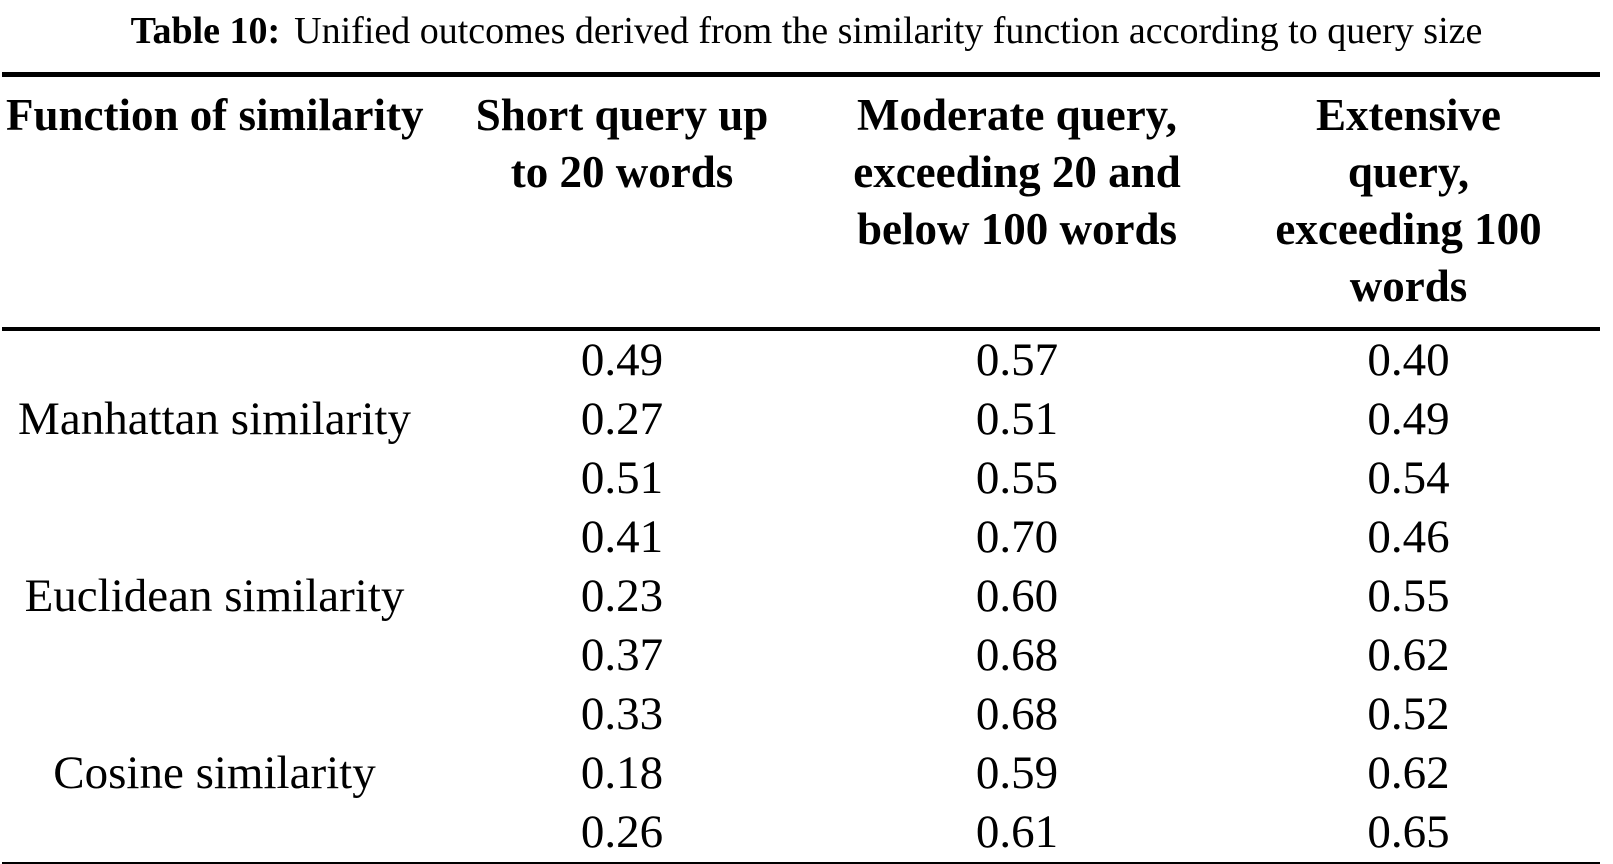  Describe the element at coordinates (1408, 419) in the screenshot. I see `cell-manhattan-extensive-2: 0.49` at that location.